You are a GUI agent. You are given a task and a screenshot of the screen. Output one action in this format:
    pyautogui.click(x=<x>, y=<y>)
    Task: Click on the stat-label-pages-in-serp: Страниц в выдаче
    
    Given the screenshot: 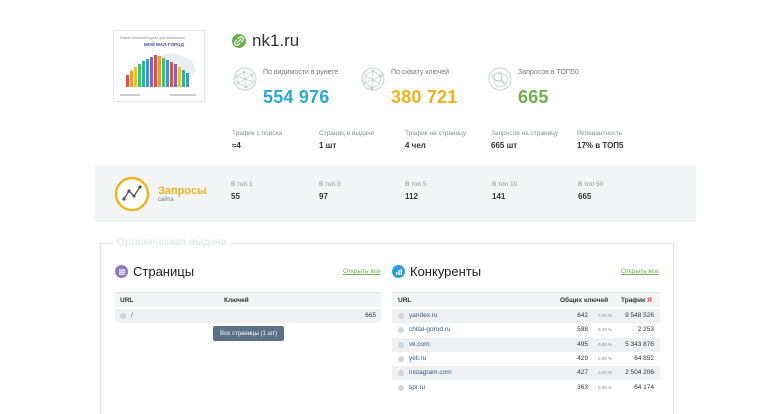 What is the action you would take?
    pyautogui.click(x=347, y=133)
    